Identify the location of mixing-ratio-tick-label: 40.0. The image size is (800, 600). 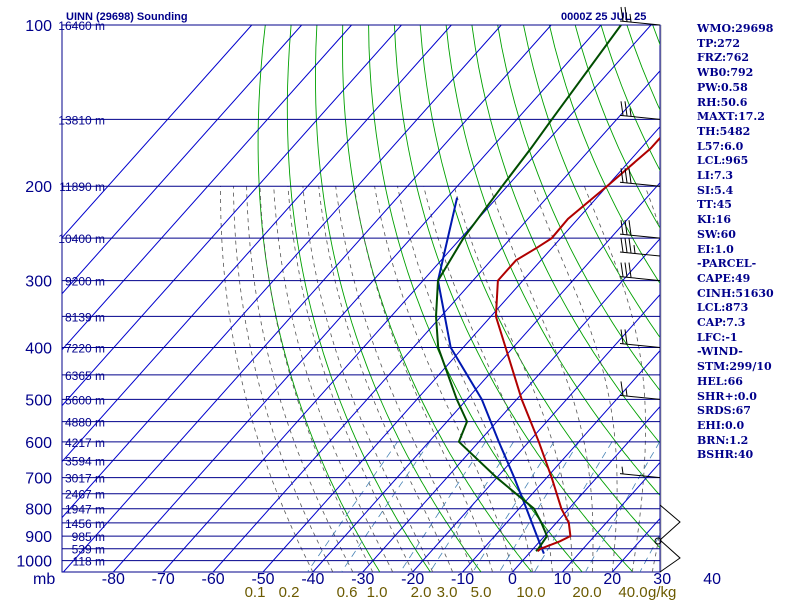
(632, 592).